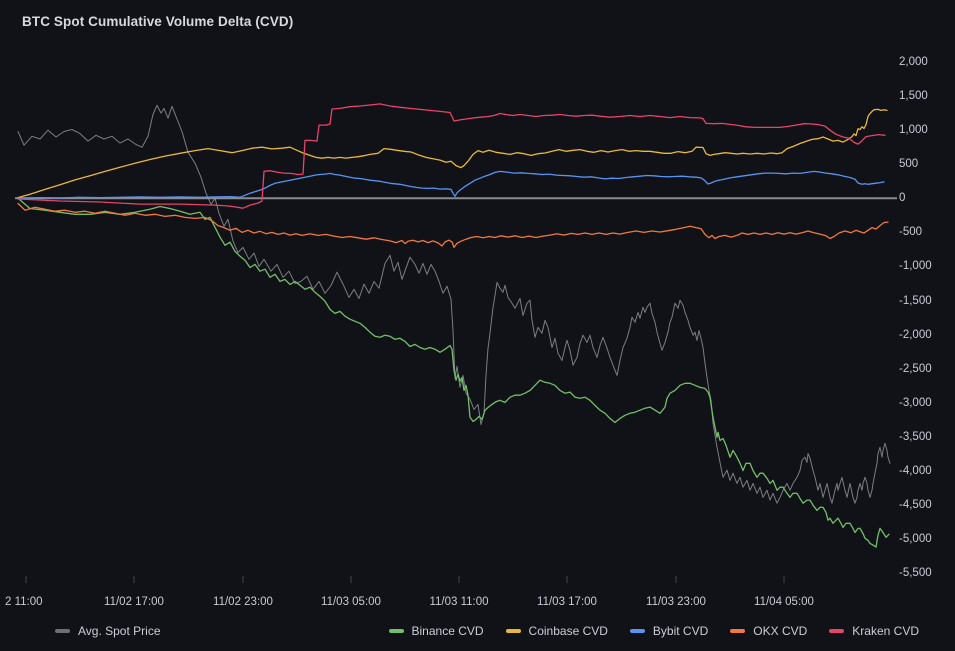  I want to click on legend-item-okx-cvd: OKX CVD, so click(768, 631).